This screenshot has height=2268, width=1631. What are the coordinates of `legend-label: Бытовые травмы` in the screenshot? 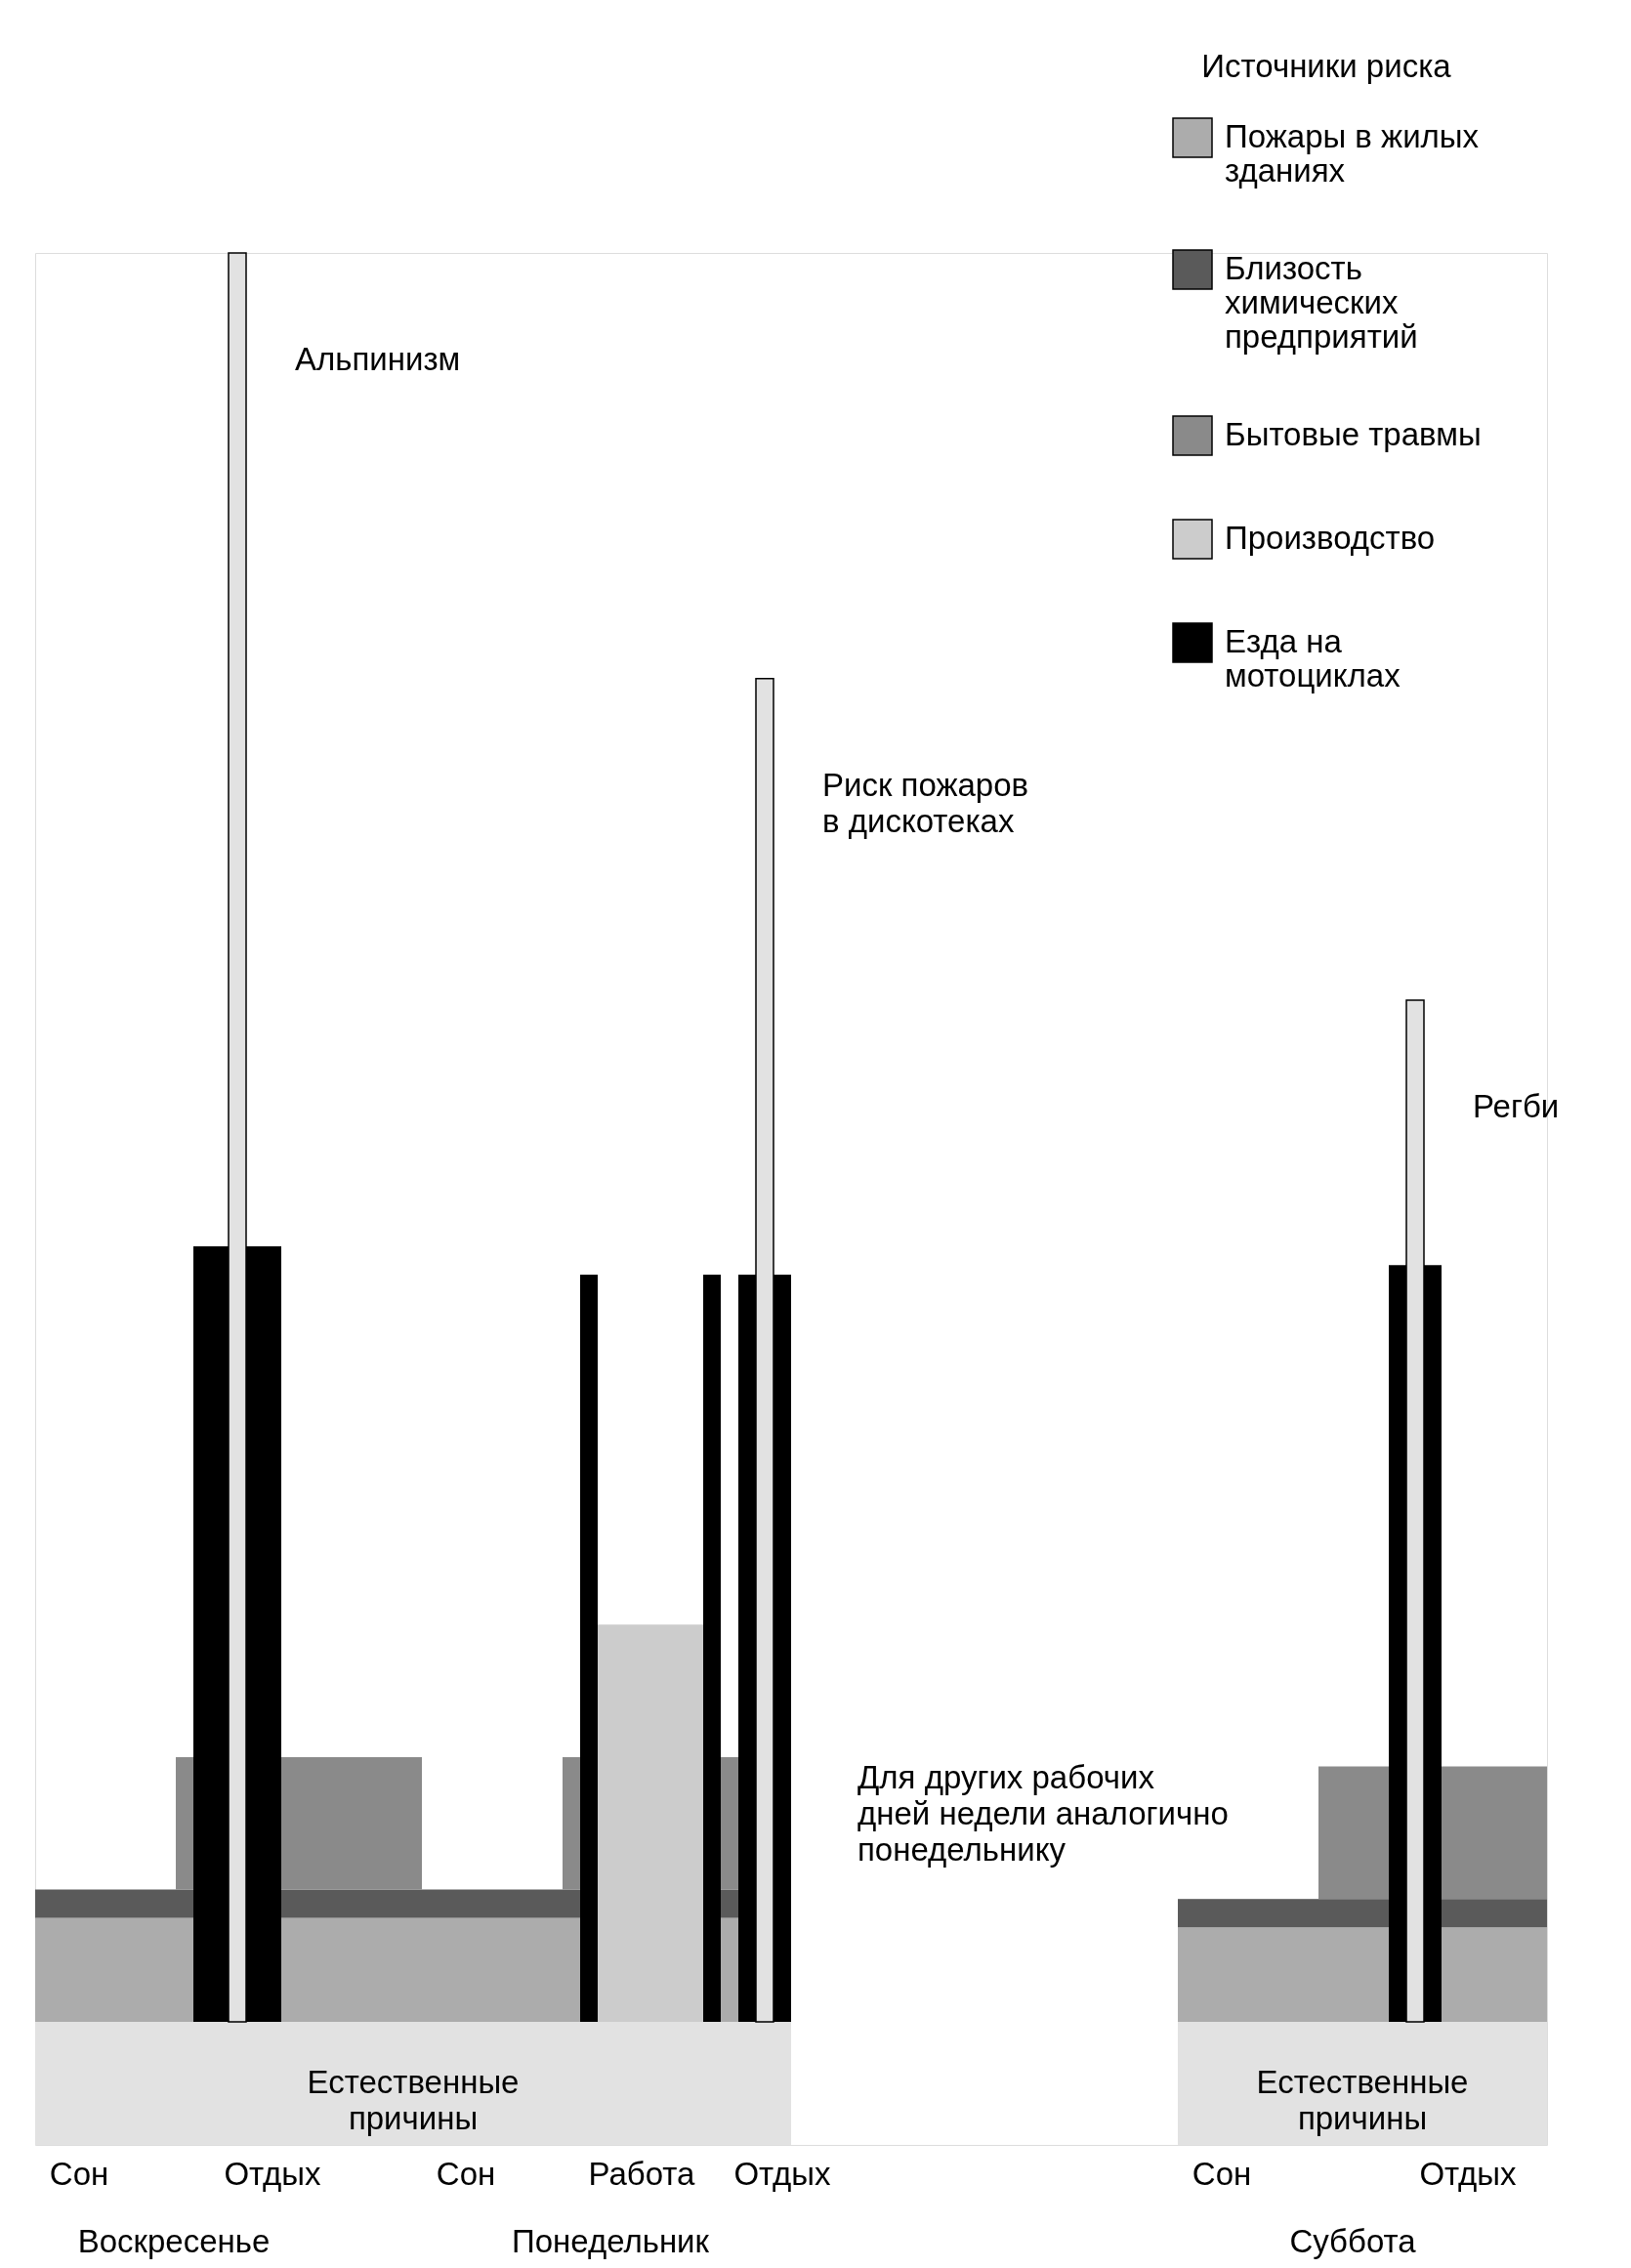 It's located at (1353, 434).